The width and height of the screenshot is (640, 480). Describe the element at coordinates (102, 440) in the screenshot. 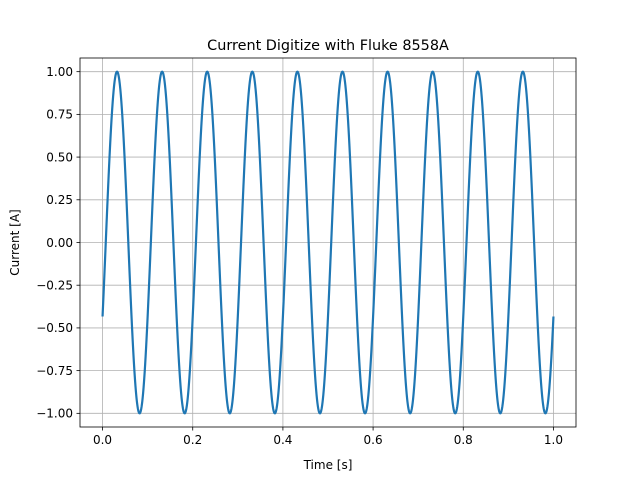

I see `x-tick-label: 0.0` at that location.